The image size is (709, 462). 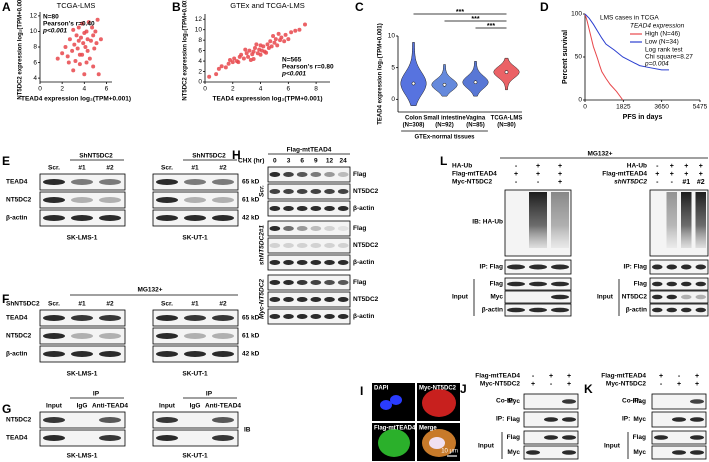 What do you see at coordinates (69, 24) in the screenshot?
I see `annotation: Pearson's r=0.40` at bounding box center [69, 24].